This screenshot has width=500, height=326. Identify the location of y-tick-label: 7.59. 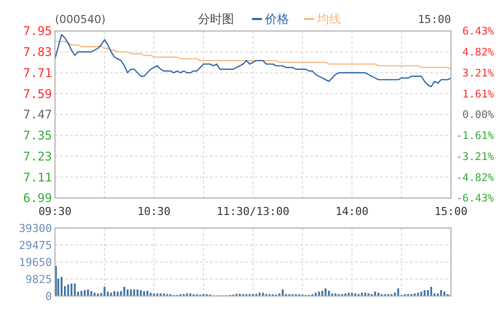
(37, 93).